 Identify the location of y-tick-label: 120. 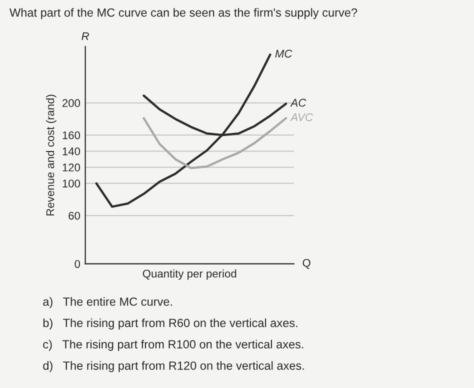
(71, 168).